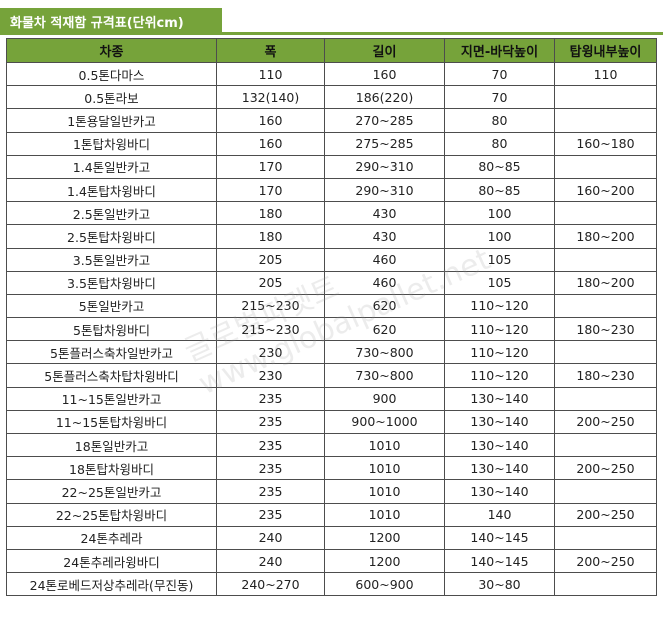  What do you see at coordinates (384, 213) in the screenshot?
I see `cell-length: 430` at bounding box center [384, 213].